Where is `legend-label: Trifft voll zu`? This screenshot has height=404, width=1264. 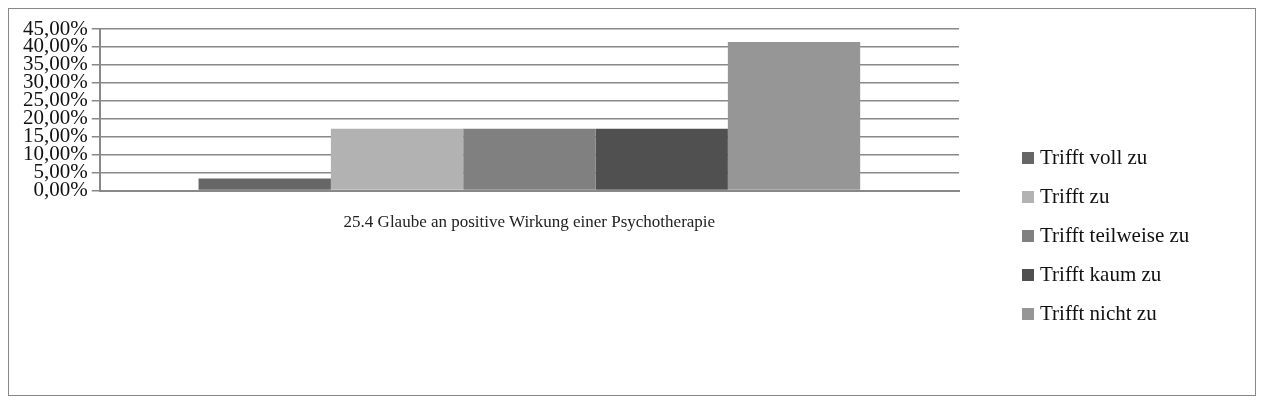 legend-label: Trifft voll zu is located at coordinates (1094, 157).